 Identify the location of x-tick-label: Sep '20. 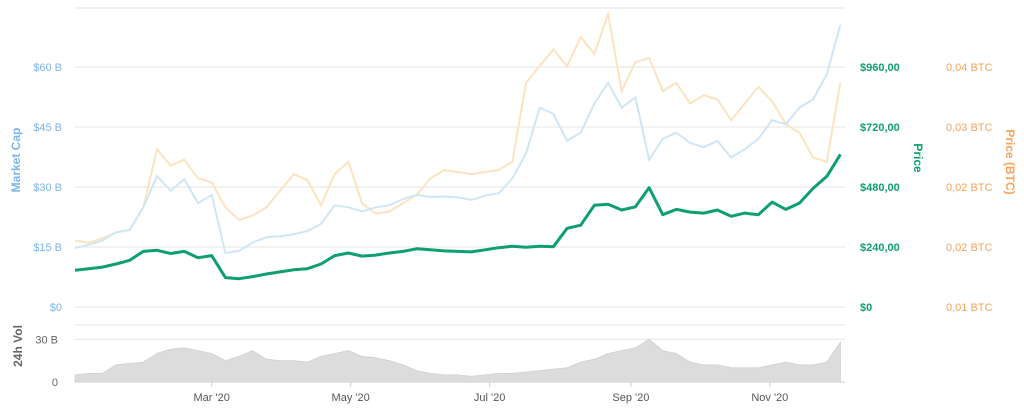
(630, 398).